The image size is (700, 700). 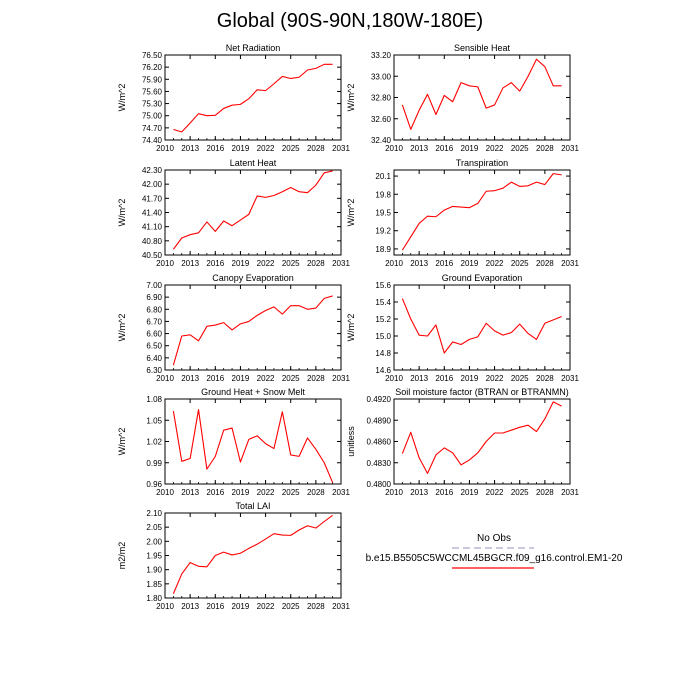 What do you see at coordinates (252, 506) in the screenshot?
I see `chart-title: Total LAI` at bounding box center [252, 506].